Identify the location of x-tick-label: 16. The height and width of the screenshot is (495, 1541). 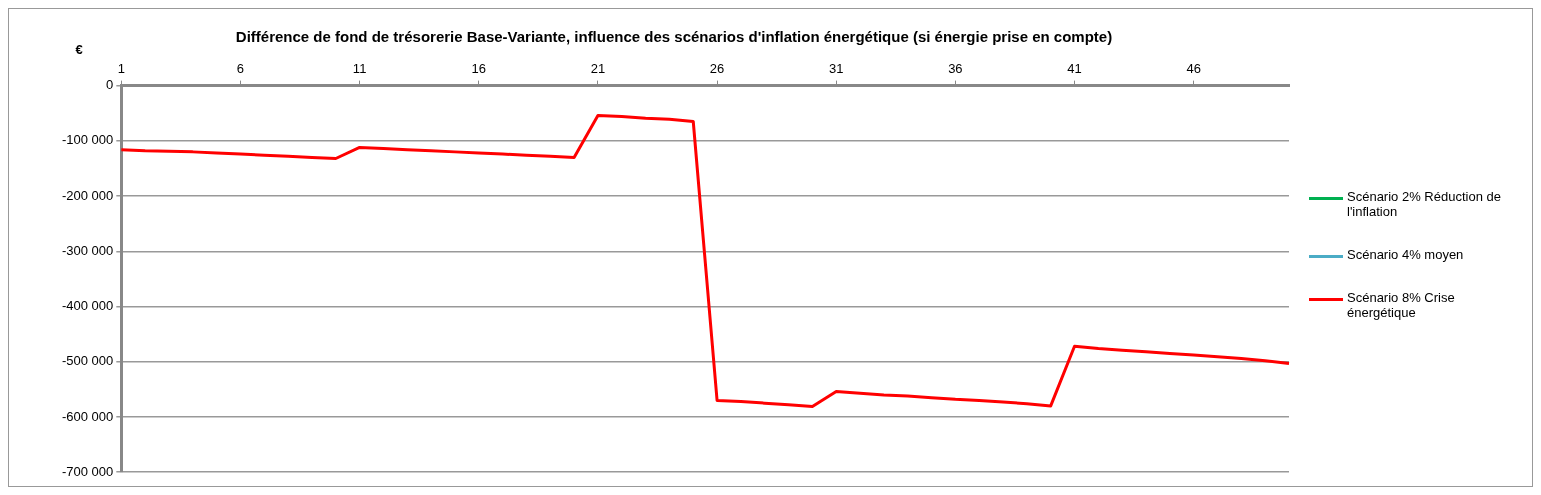
(479, 69).